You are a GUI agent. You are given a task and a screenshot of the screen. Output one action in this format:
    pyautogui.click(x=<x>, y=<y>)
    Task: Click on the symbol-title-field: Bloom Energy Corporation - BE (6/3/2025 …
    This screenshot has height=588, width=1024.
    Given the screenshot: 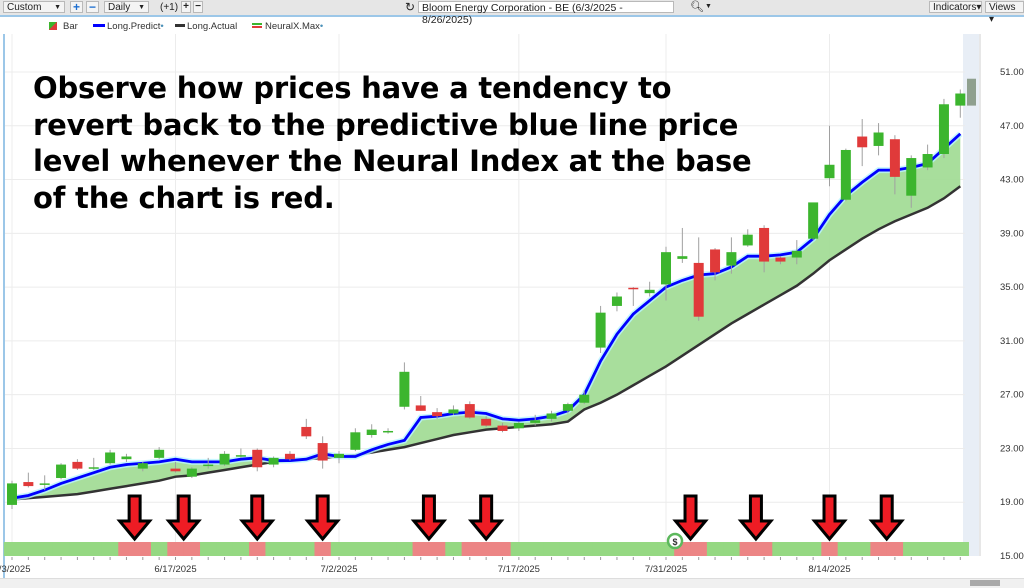 What is the action you would take?
    pyautogui.click(x=546, y=13)
    